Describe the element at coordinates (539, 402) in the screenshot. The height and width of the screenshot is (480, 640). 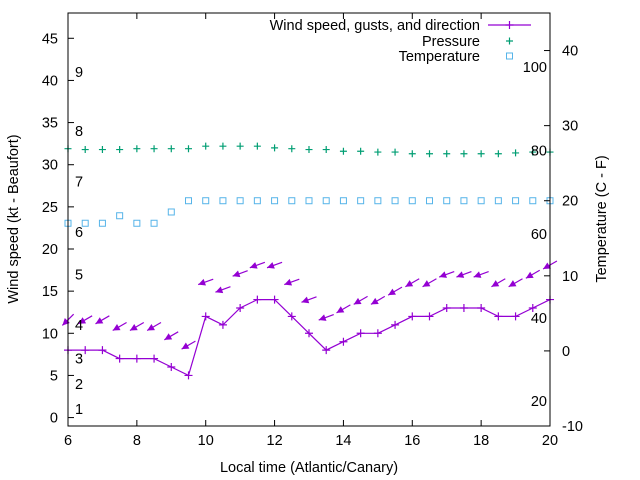
I see `fahrenheit-label: 20` at that location.